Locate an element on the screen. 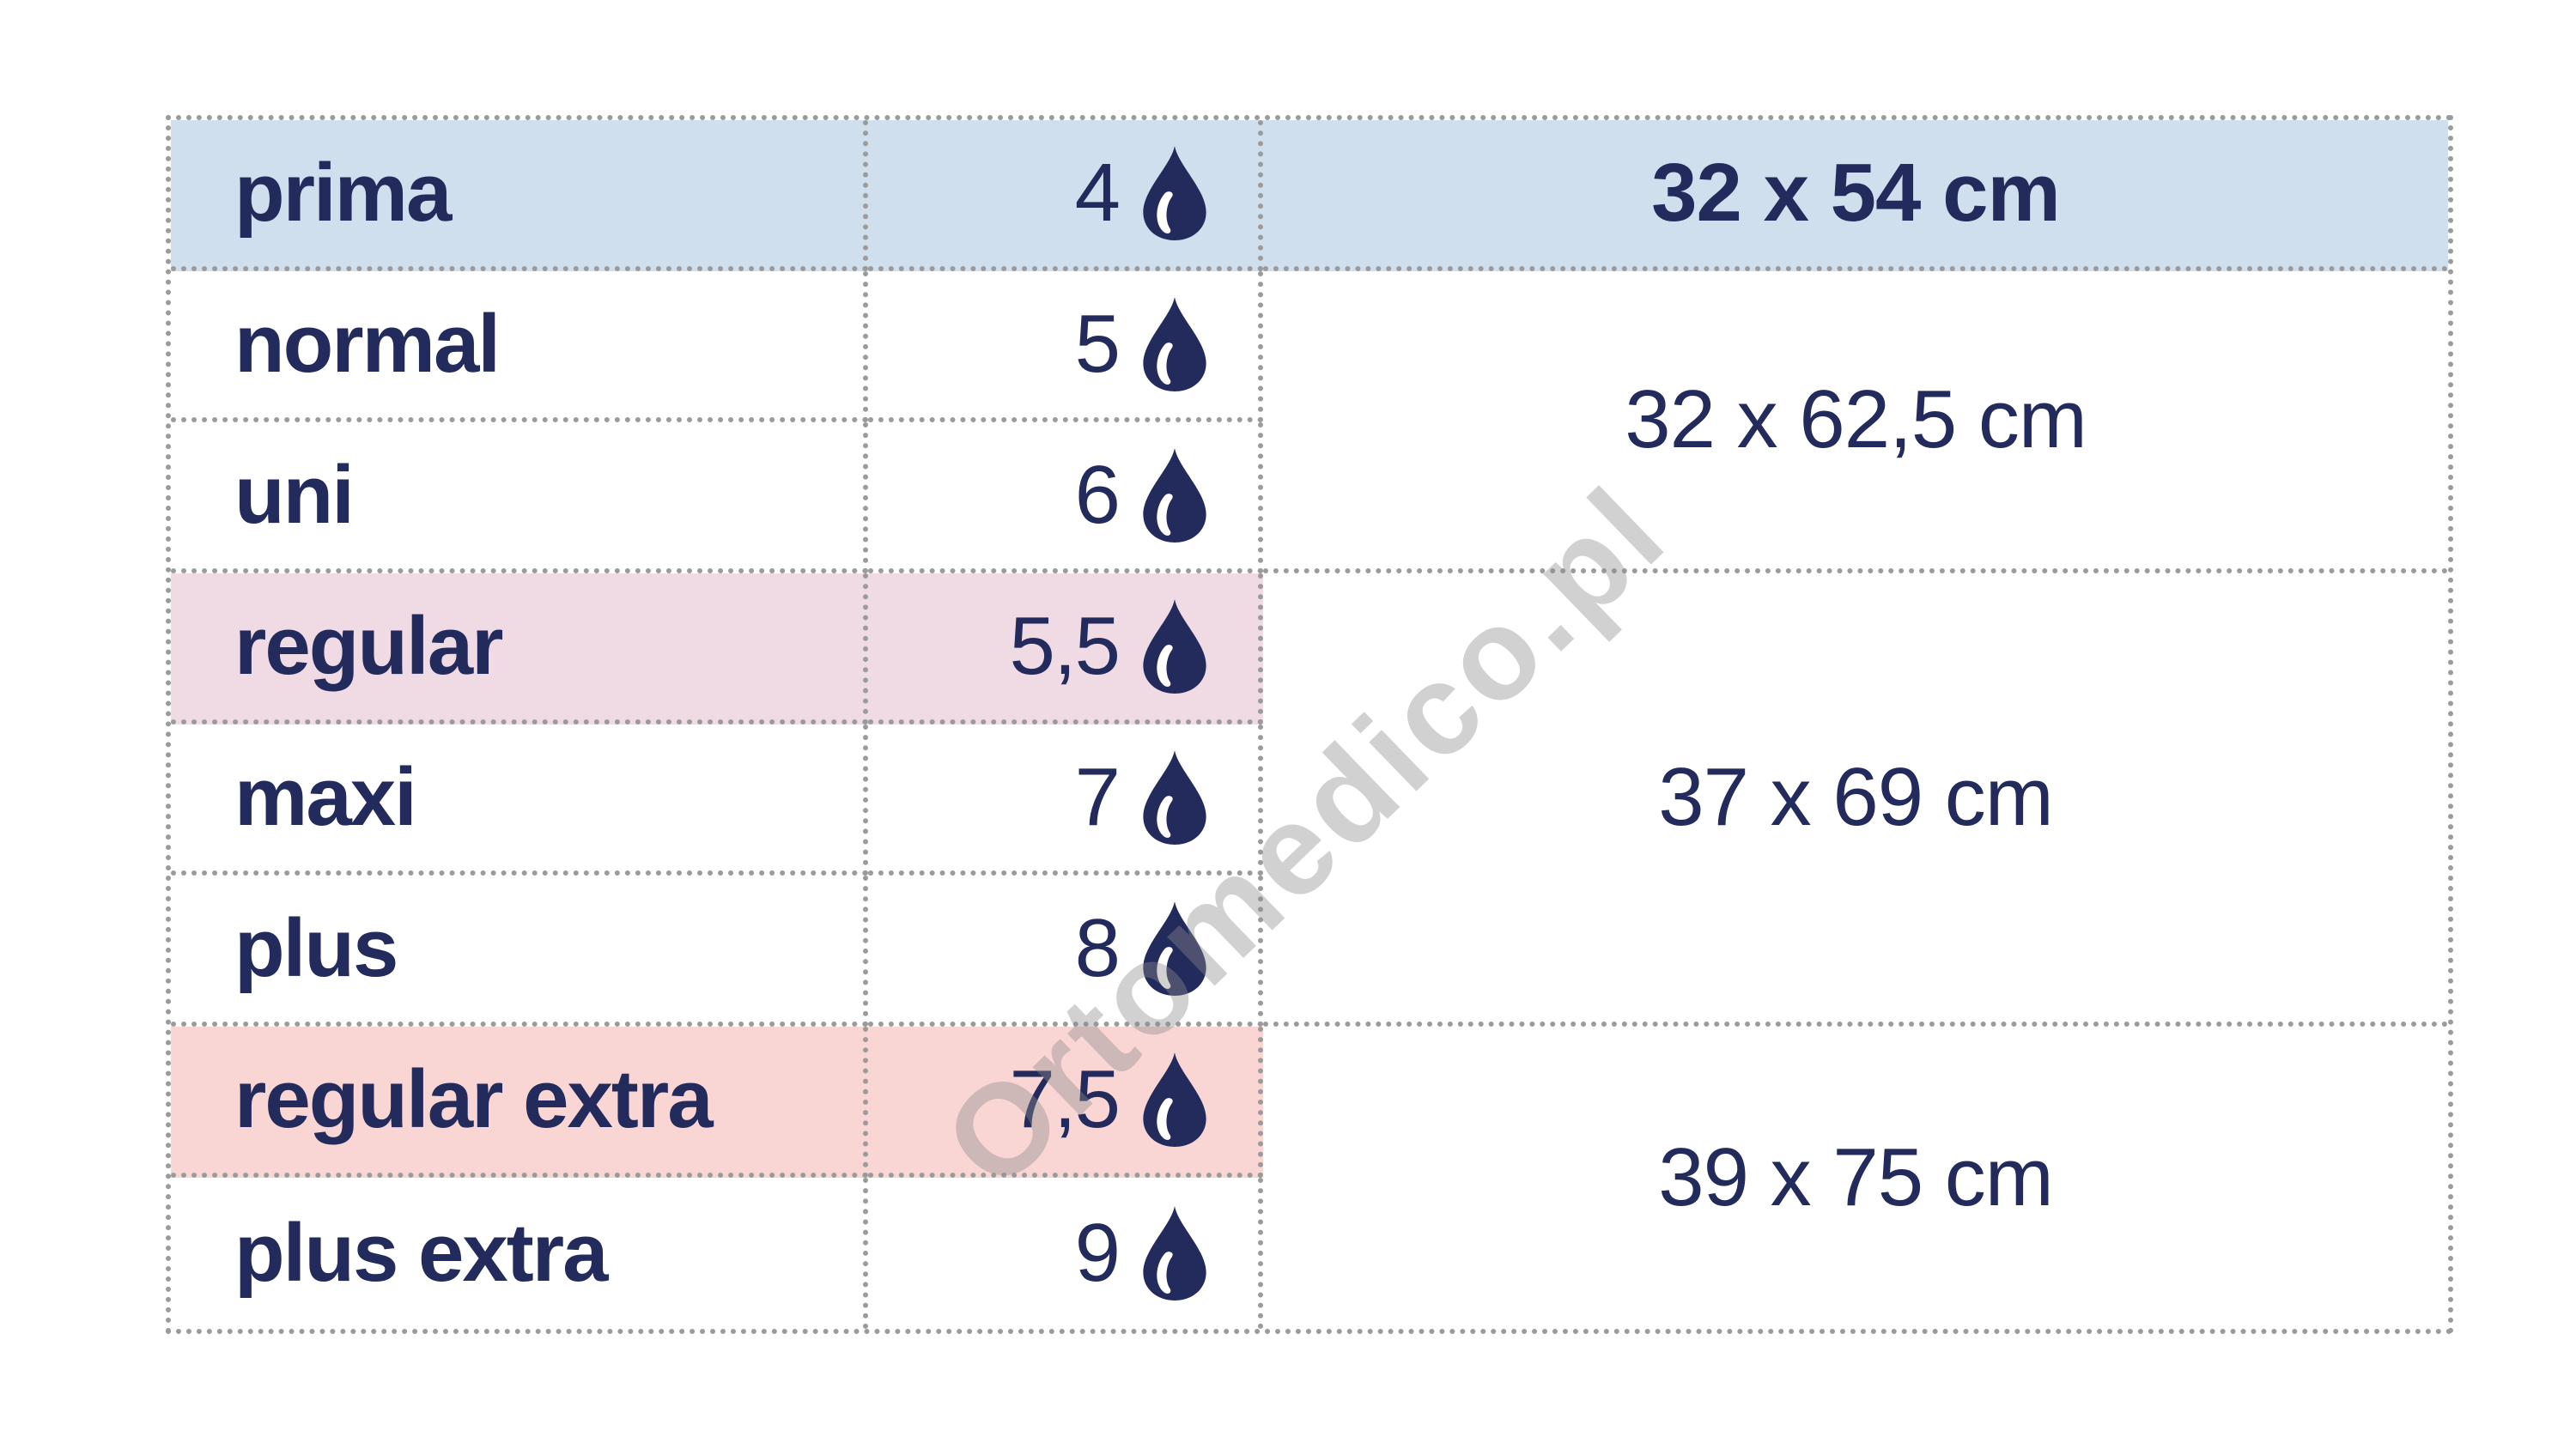  table-row-name-regular-extra: regular extra is located at coordinates (519, 1102).